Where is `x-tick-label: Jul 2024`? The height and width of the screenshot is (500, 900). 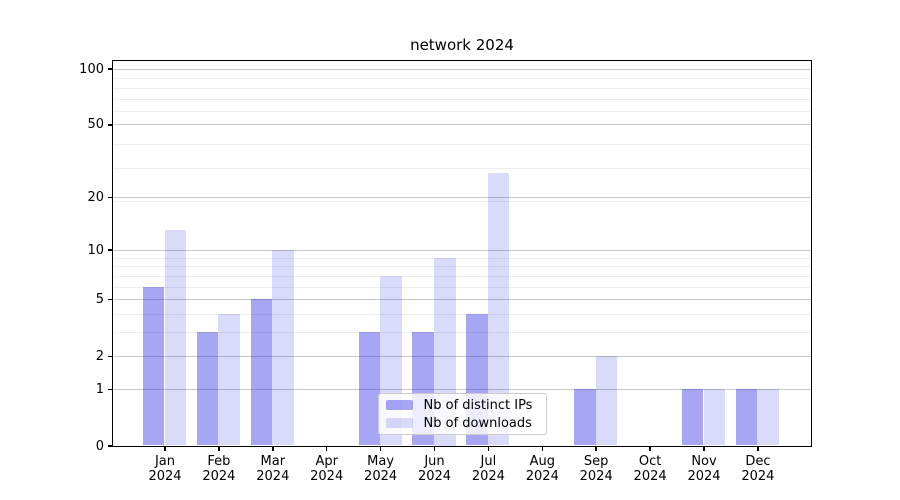 x-tick-label: Jul 2024 is located at coordinates (488, 469).